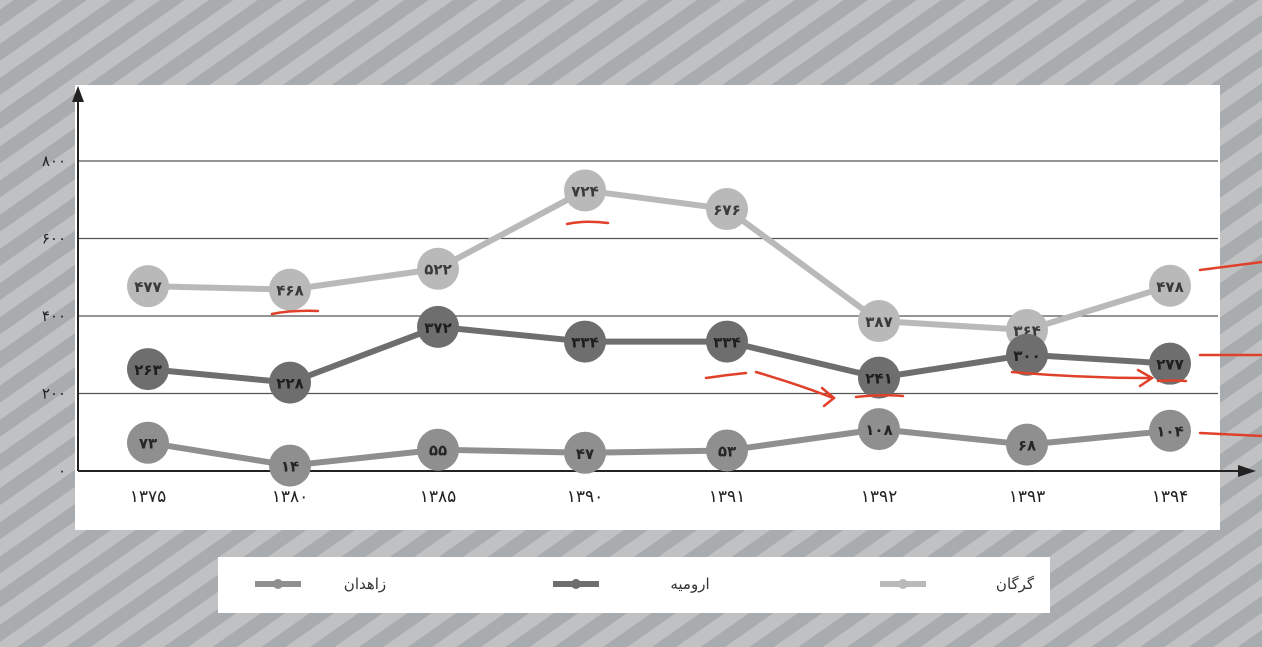  I want to click on data-label: ۵۲۲, so click(437, 270).